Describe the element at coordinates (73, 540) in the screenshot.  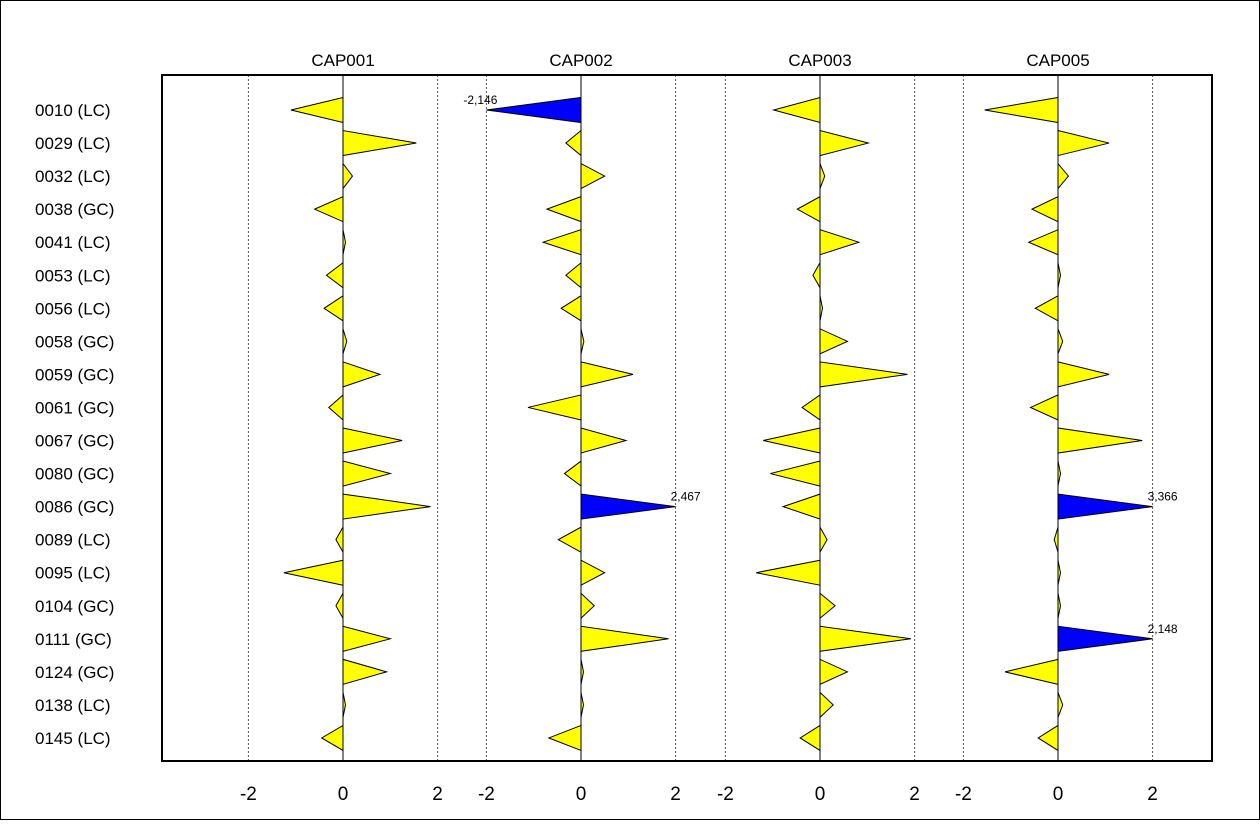
I see `row-label: 0089 (LC)` at that location.